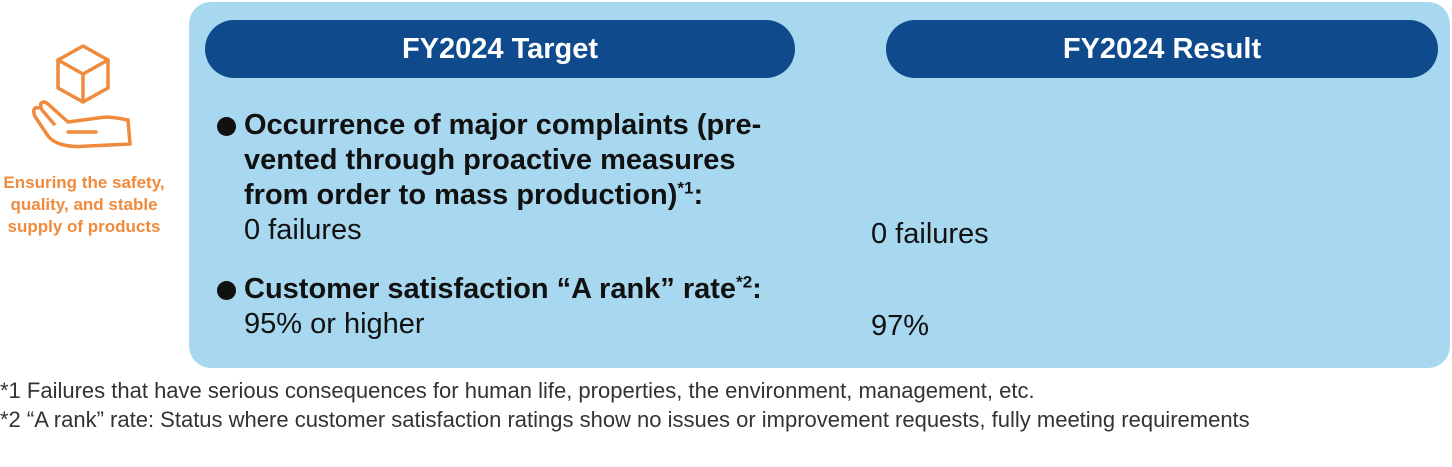  Describe the element at coordinates (82, 96) in the screenshot. I see `hand-holding-box-icon` at that location.